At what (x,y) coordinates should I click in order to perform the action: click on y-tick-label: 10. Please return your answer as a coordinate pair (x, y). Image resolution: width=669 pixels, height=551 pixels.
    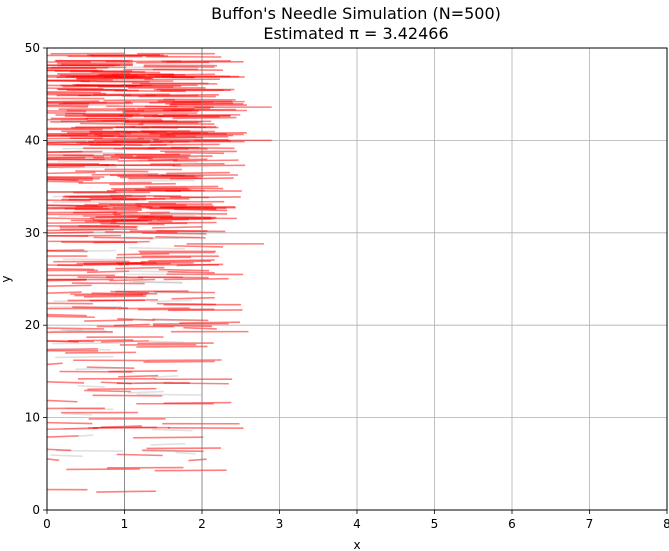
    Looking at the image, I should click on (32, 418).